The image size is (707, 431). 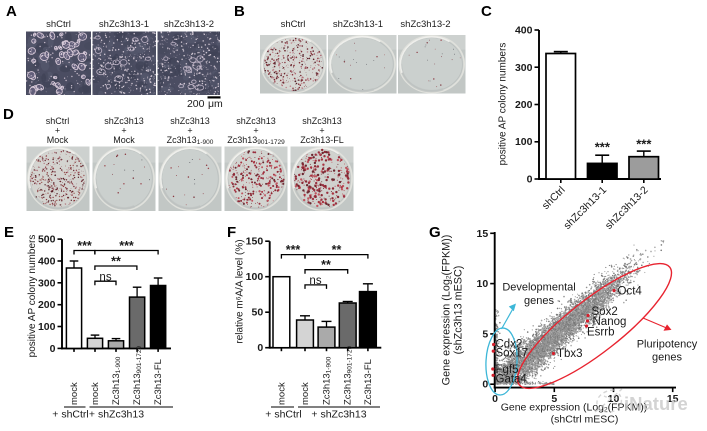 What do you see at coordinates (585, 420) in the screenshot?
I see `svg-text: (shCtrl mESC)` at bounding box center [585, 420].